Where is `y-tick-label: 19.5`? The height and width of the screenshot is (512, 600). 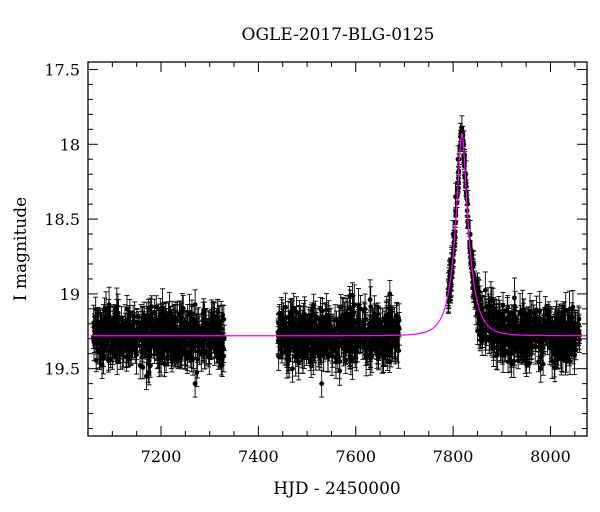 y-tick-label: 19.5 is located at coordinates (62, 369).